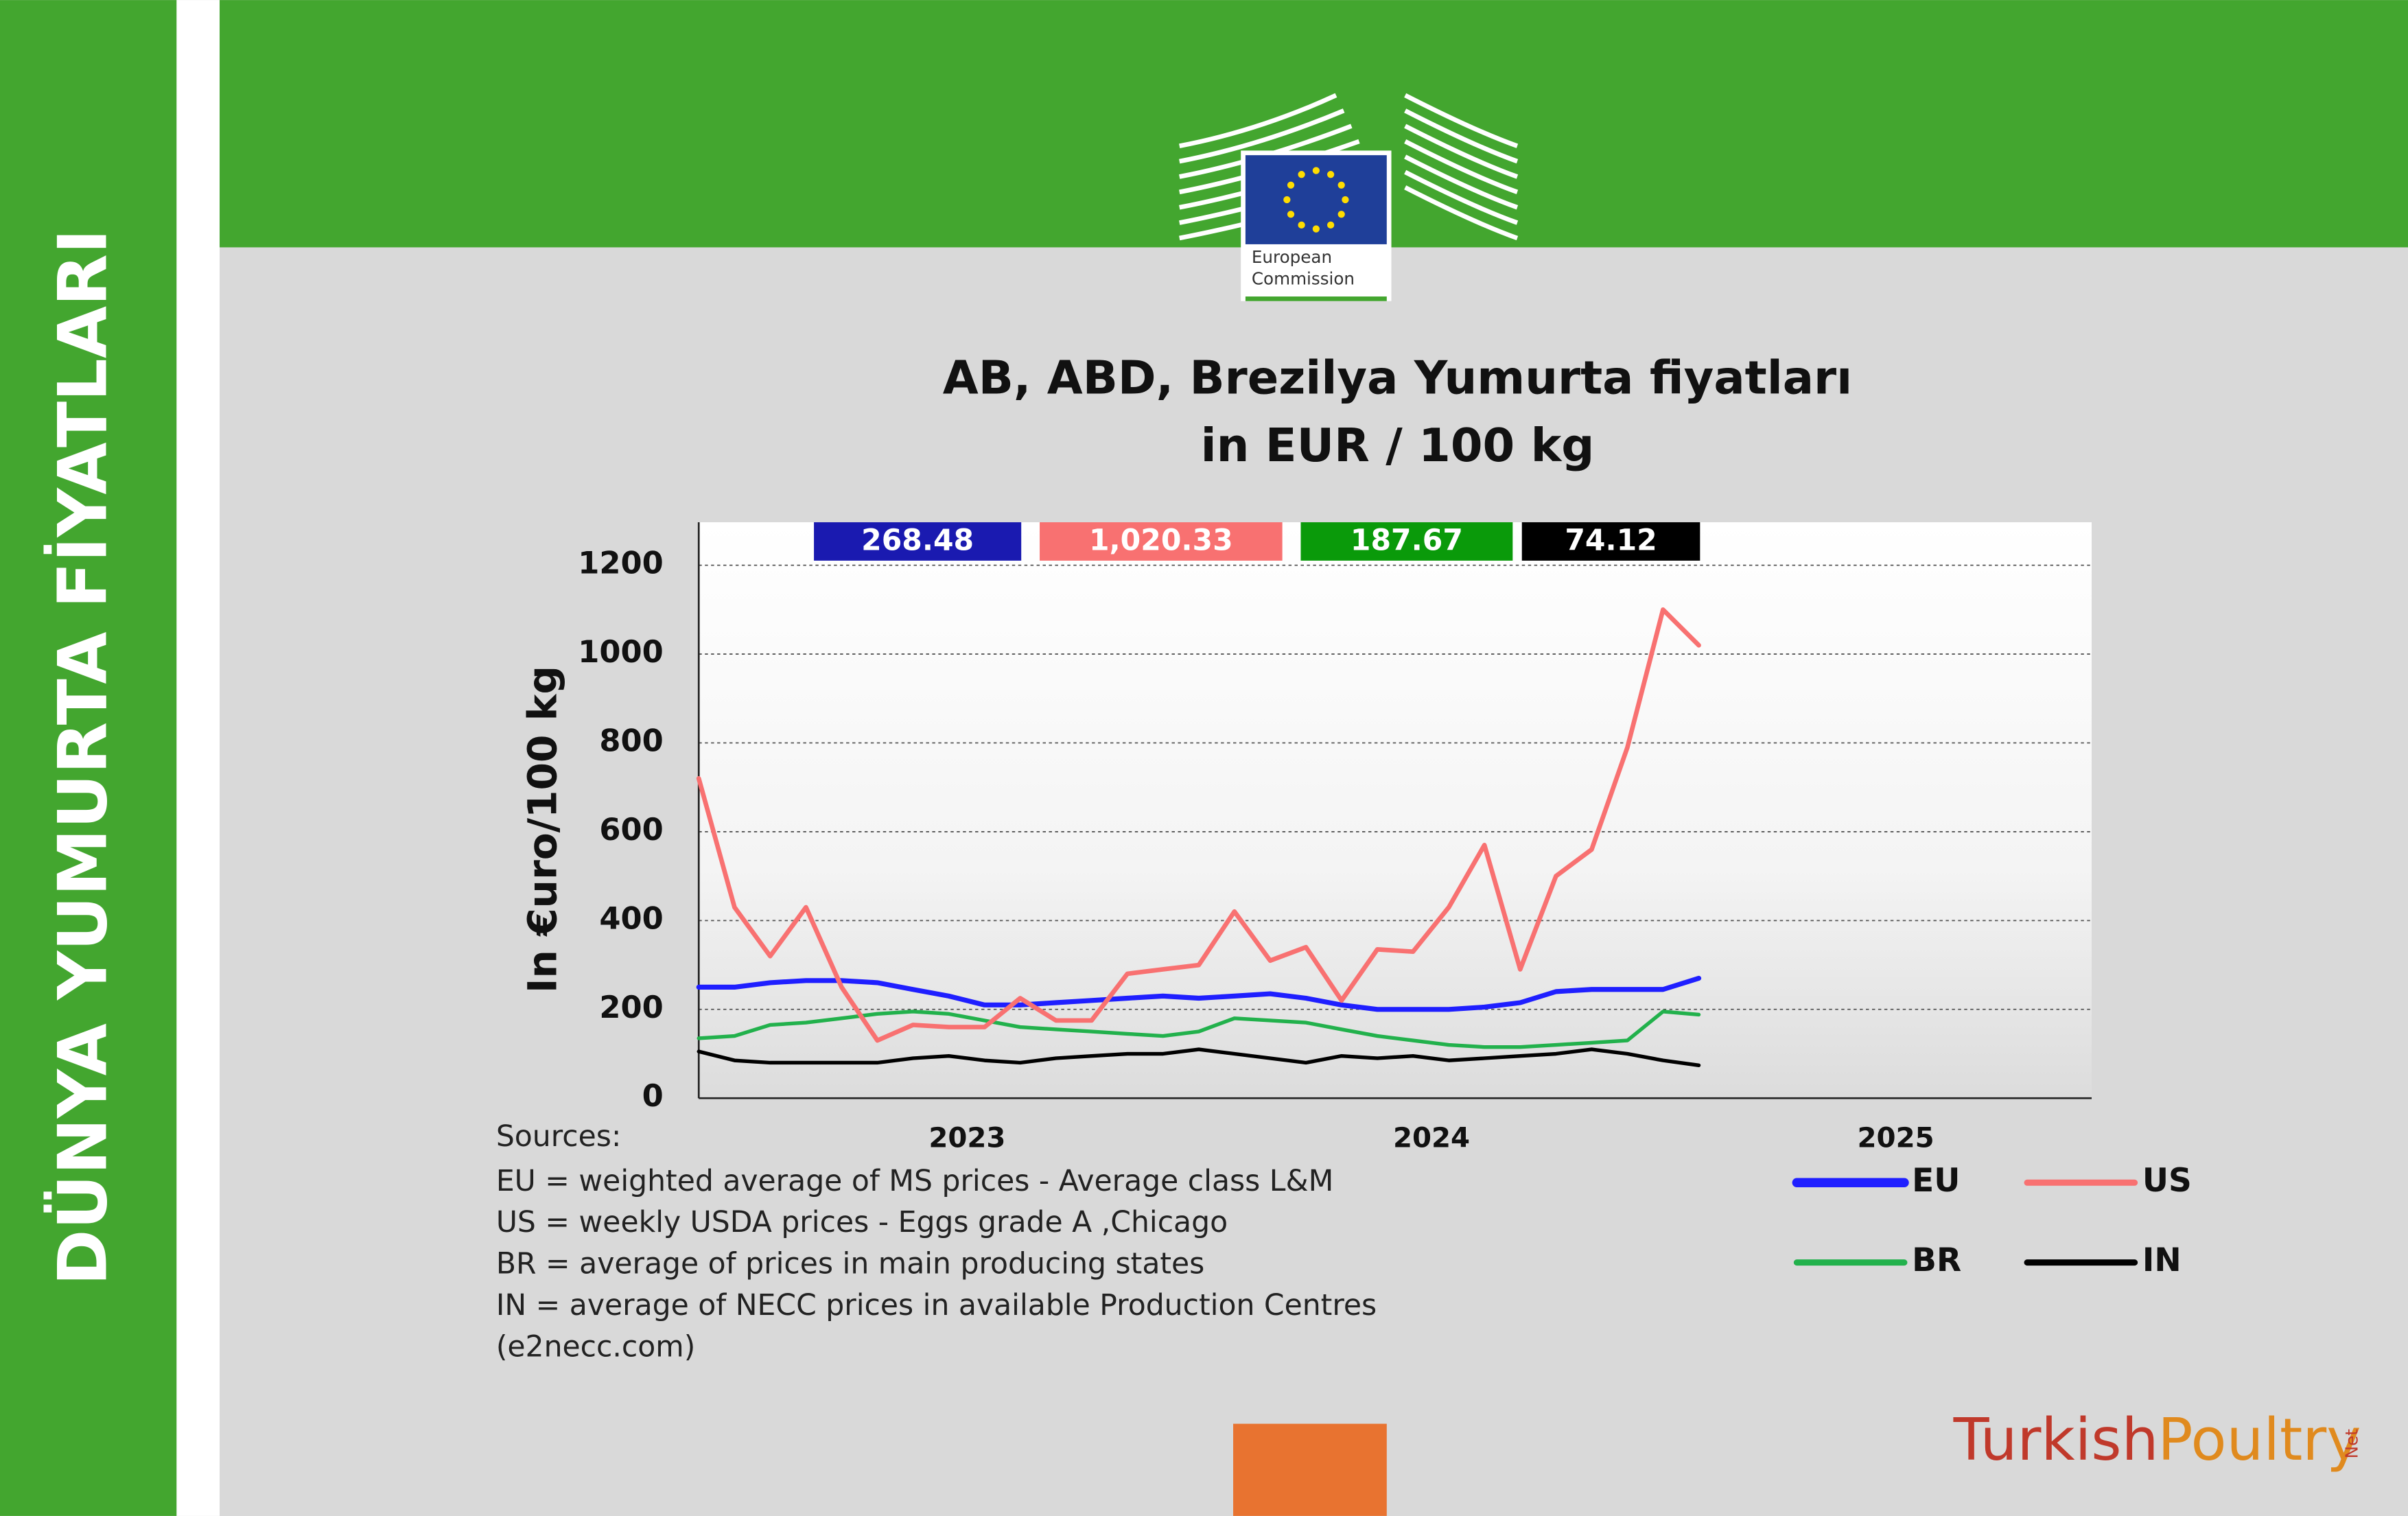 This screenshot has height=1516, width=2408. I want to click on latest-value-label: 187.67, so click(1407, 541).